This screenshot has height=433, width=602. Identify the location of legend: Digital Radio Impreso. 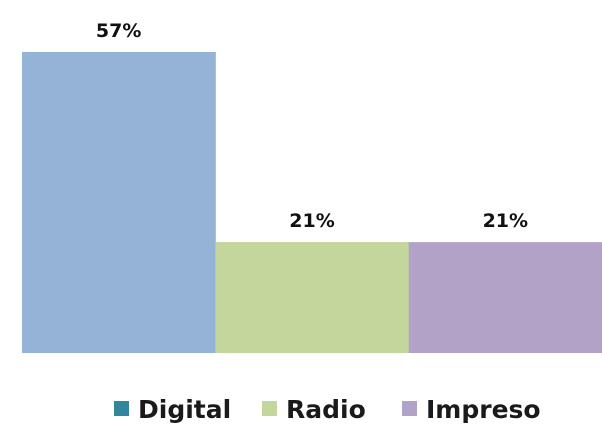
(327, 409).